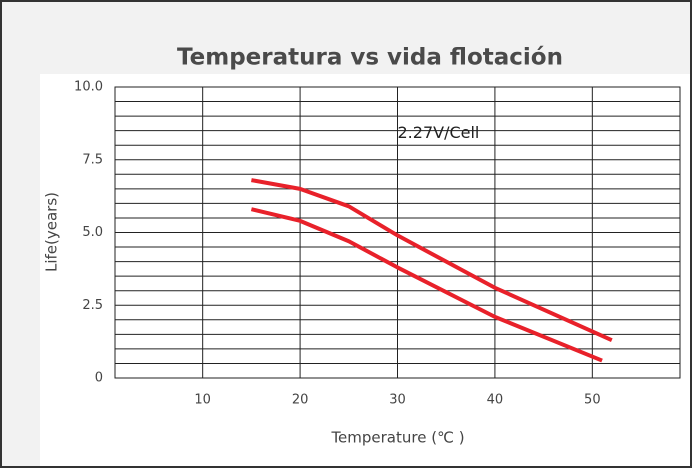 The image size is (692, 468). What do you see at coordinates (52, 232) in the screenshot?
I see `y-axis-label: Life(years)` at bounding box center [52, 232].